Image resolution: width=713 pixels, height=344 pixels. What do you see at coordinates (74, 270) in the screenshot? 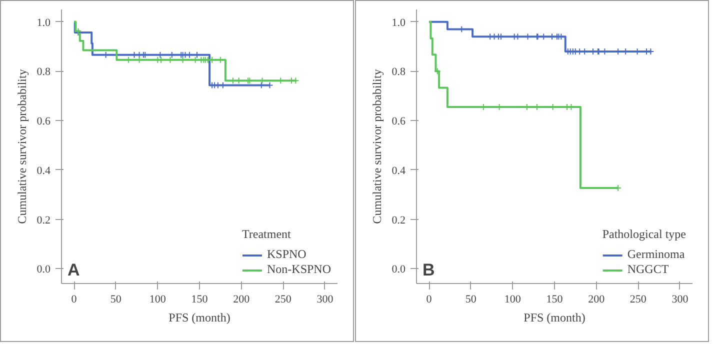
I see `annotation: A` at bounding box center [74, 270].